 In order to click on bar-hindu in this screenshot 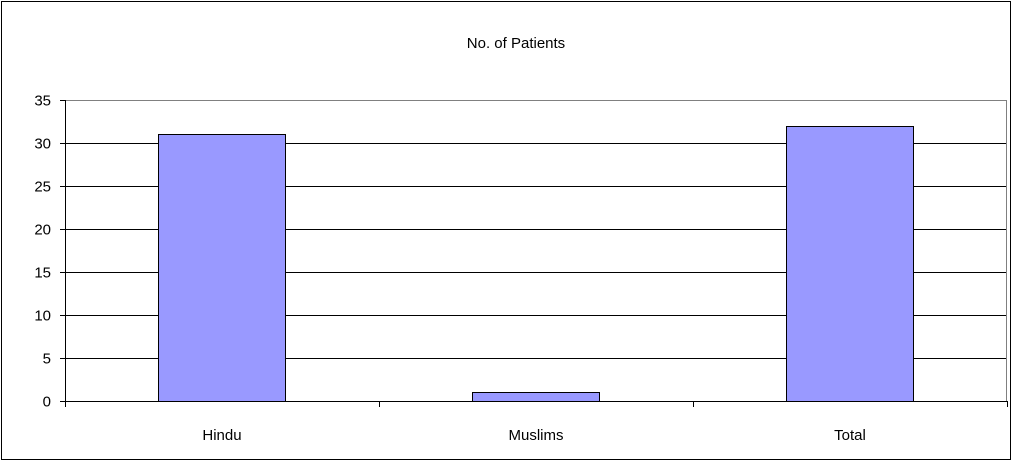, I will do `click(222, 268)`.